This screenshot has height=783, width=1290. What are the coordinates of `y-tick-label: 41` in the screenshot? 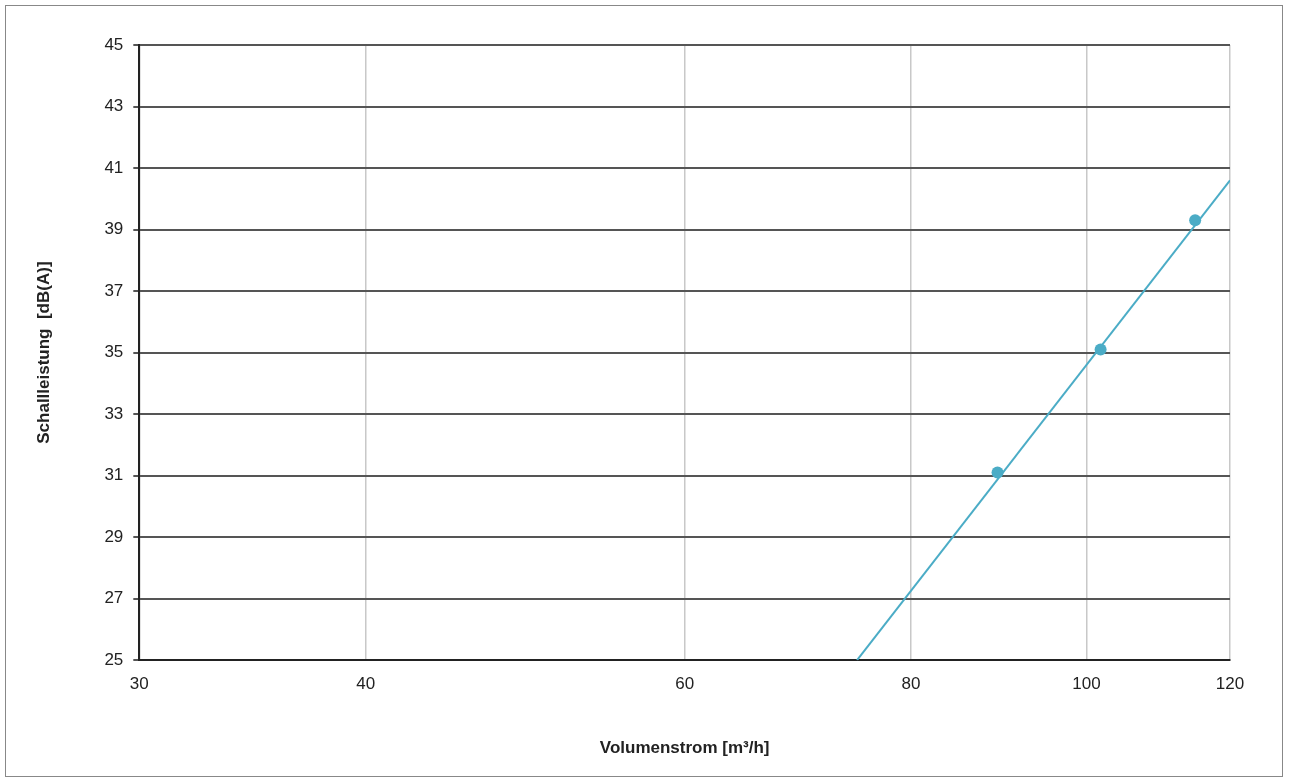 It's located at (114, 167).